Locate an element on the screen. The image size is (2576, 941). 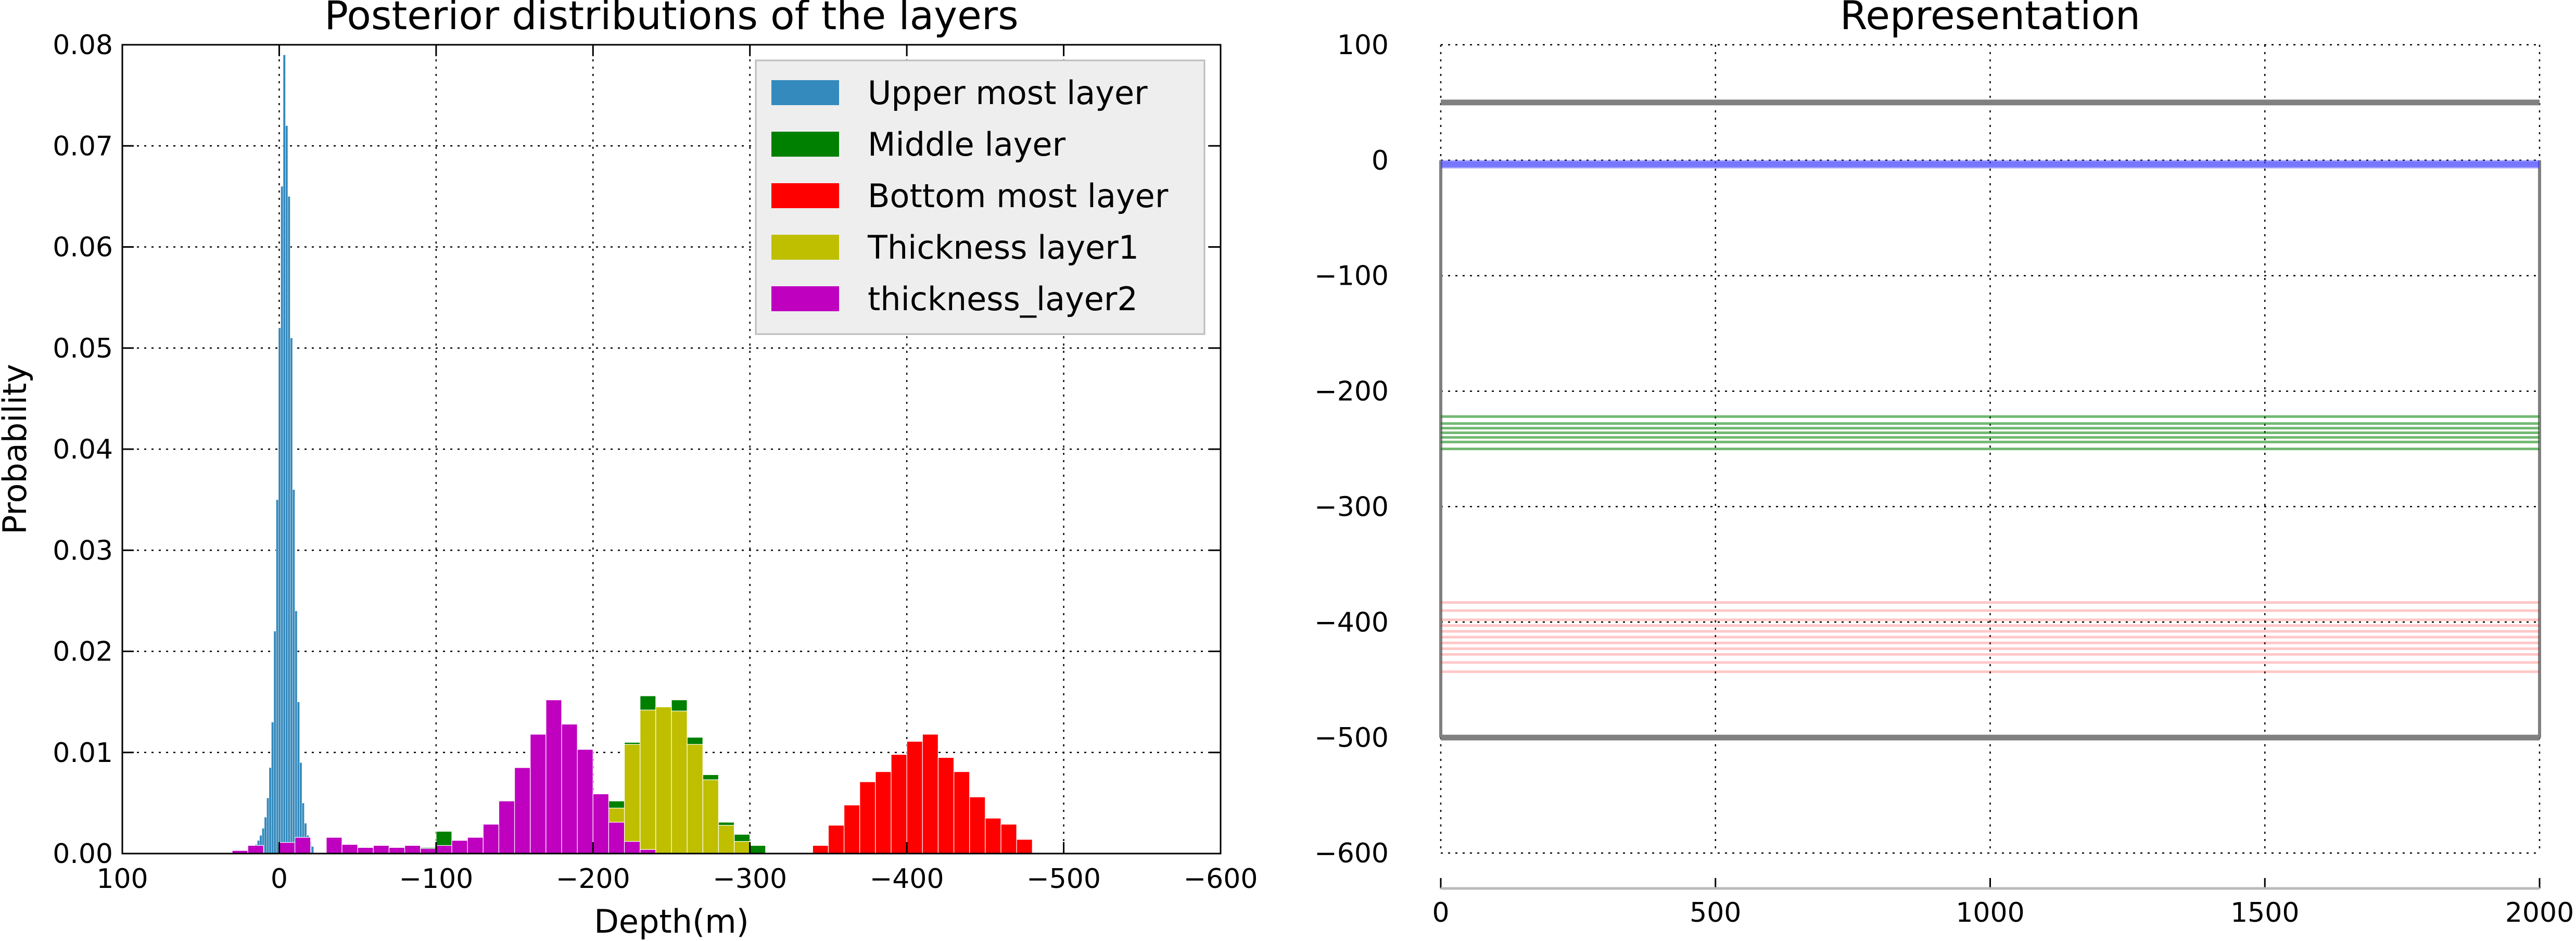
legend-label: Middle layer is located at coordinates (967, 144).